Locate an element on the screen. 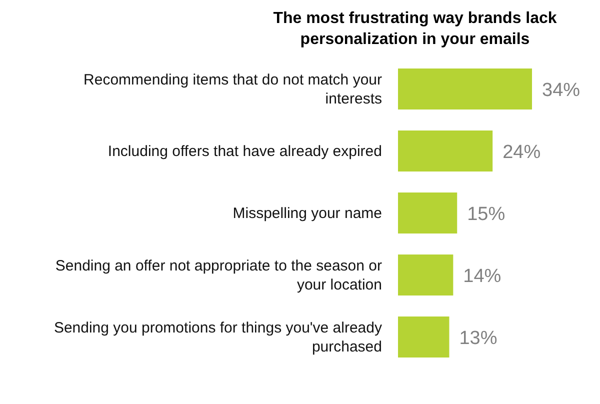  data-label: 13% is located at coordinates (478, 338).